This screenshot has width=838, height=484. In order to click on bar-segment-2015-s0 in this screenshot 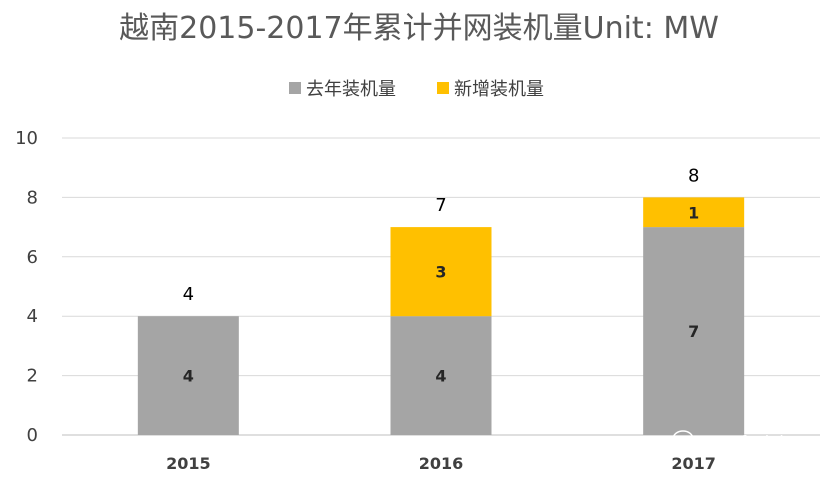, I will do `click(188, 375)`.